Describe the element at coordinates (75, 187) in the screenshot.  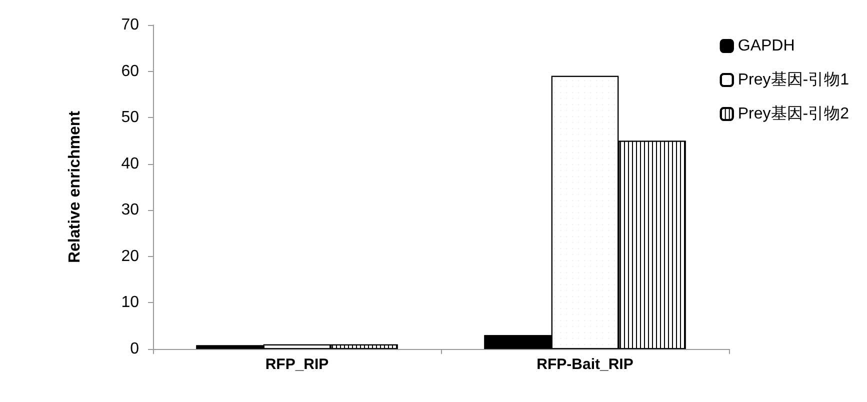
I see `y-axis-title: Relative enrichment` at that location.